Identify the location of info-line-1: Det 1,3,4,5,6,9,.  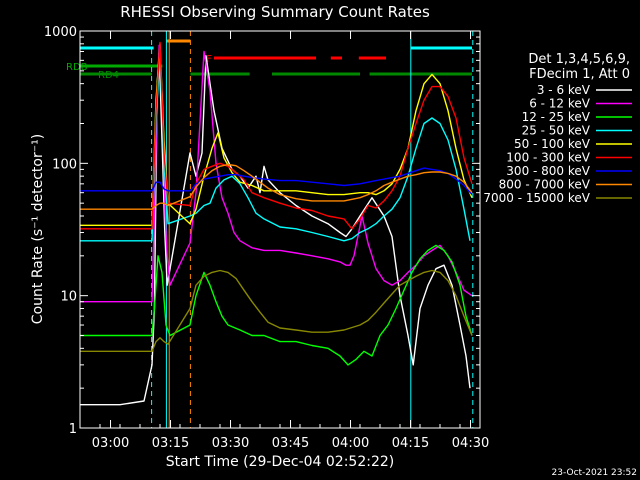
(579, 59).